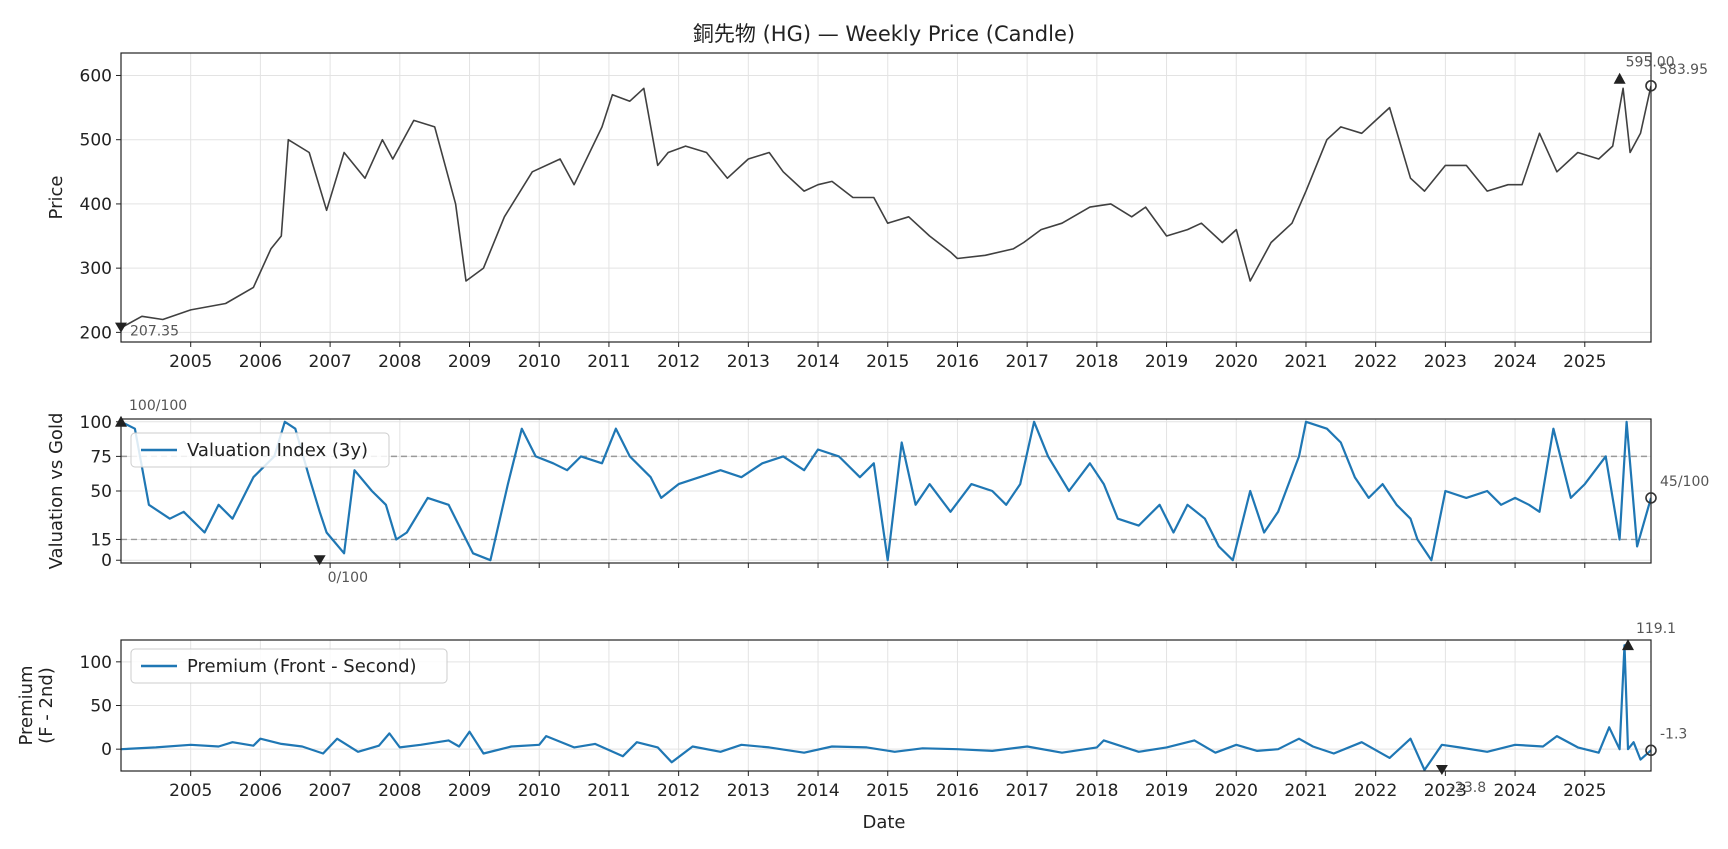 The image size is (1728, 849). What do you see at coordinates (302, 666) in the screenshot?
I see `legend-label: Premium (Front - Second)` at bounding box center [302, 666].